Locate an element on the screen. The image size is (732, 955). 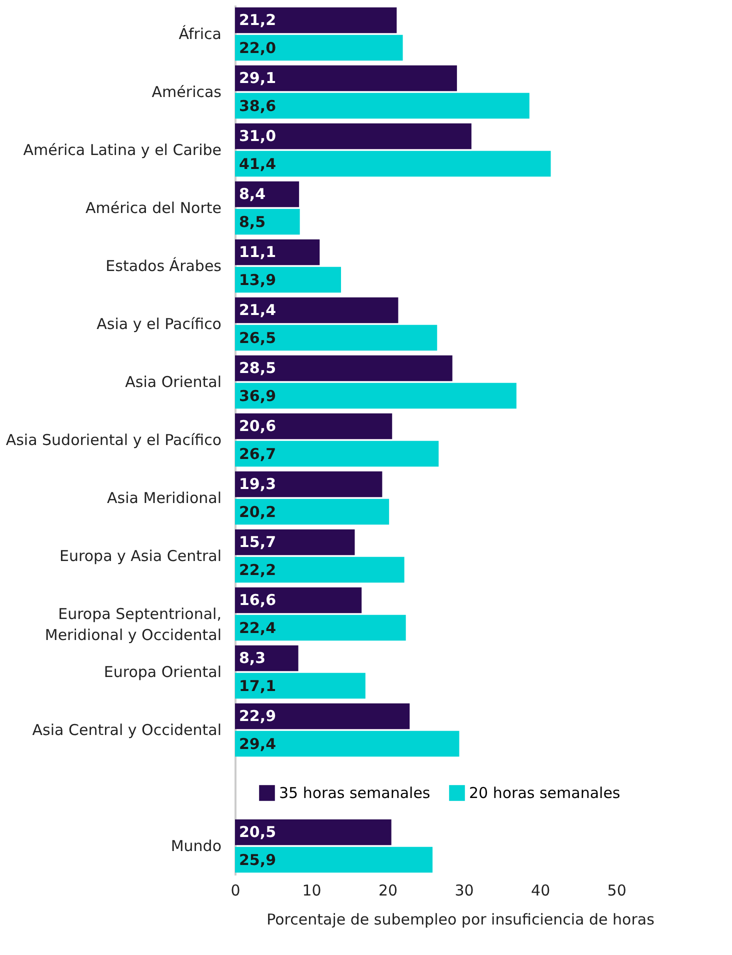
data-label: 17,1 is located at coordinates (257, 685).